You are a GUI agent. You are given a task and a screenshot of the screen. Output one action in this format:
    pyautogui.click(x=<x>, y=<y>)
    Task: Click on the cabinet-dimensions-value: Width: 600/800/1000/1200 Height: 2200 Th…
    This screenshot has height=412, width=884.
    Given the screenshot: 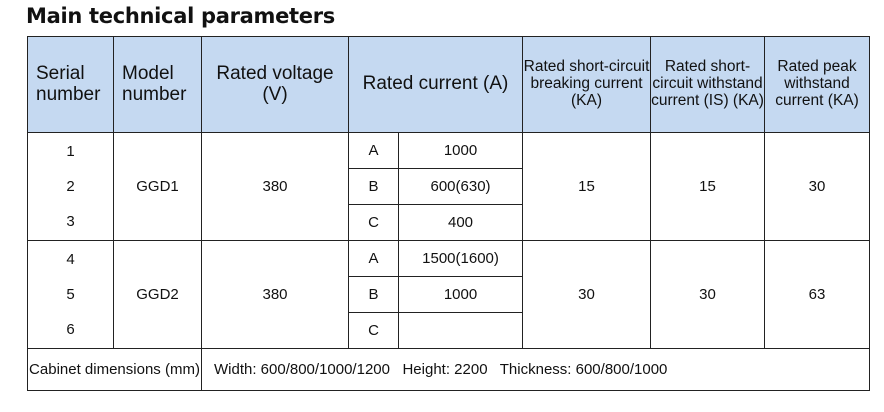 What is the action you would take?
    pyautogui.click(x=535, y=369)
    